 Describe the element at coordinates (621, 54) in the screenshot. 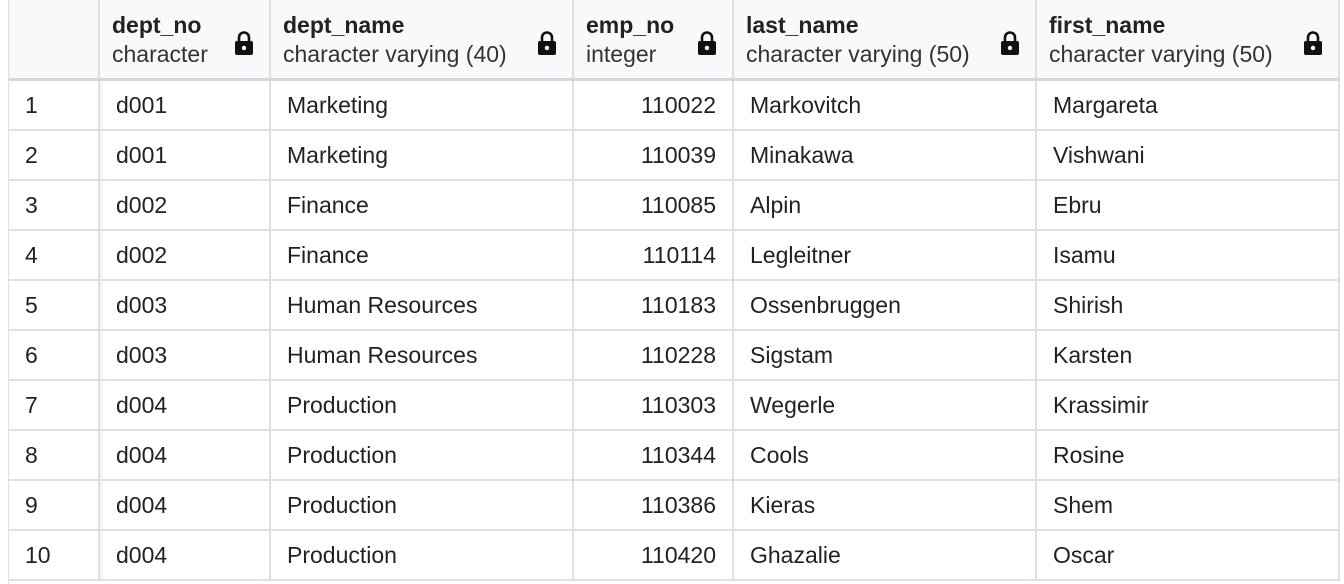

I see `column-type: integer` at that location.